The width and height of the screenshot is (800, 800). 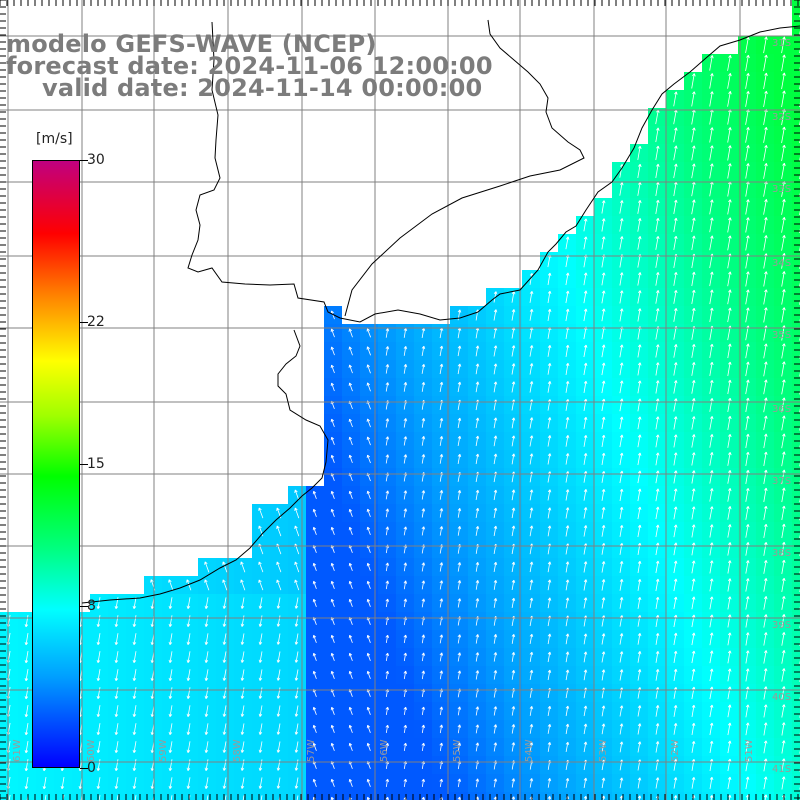 I want to click on longitude-label: 57W, so click(x=311, y=750).